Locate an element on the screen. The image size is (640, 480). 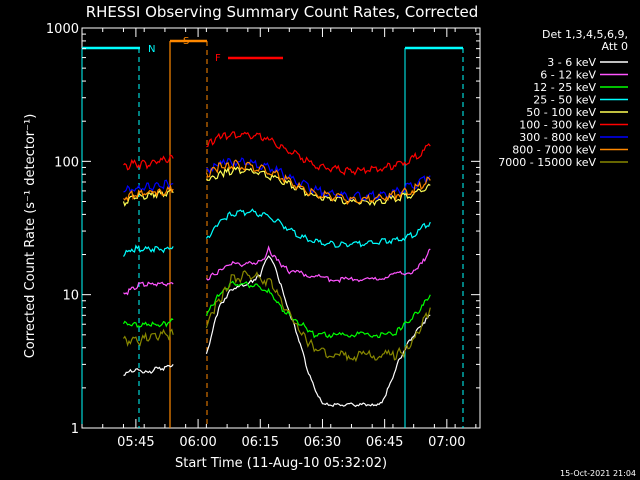
legend-entry-label: 6 - 12 keV is located at coordinates (568, 75).